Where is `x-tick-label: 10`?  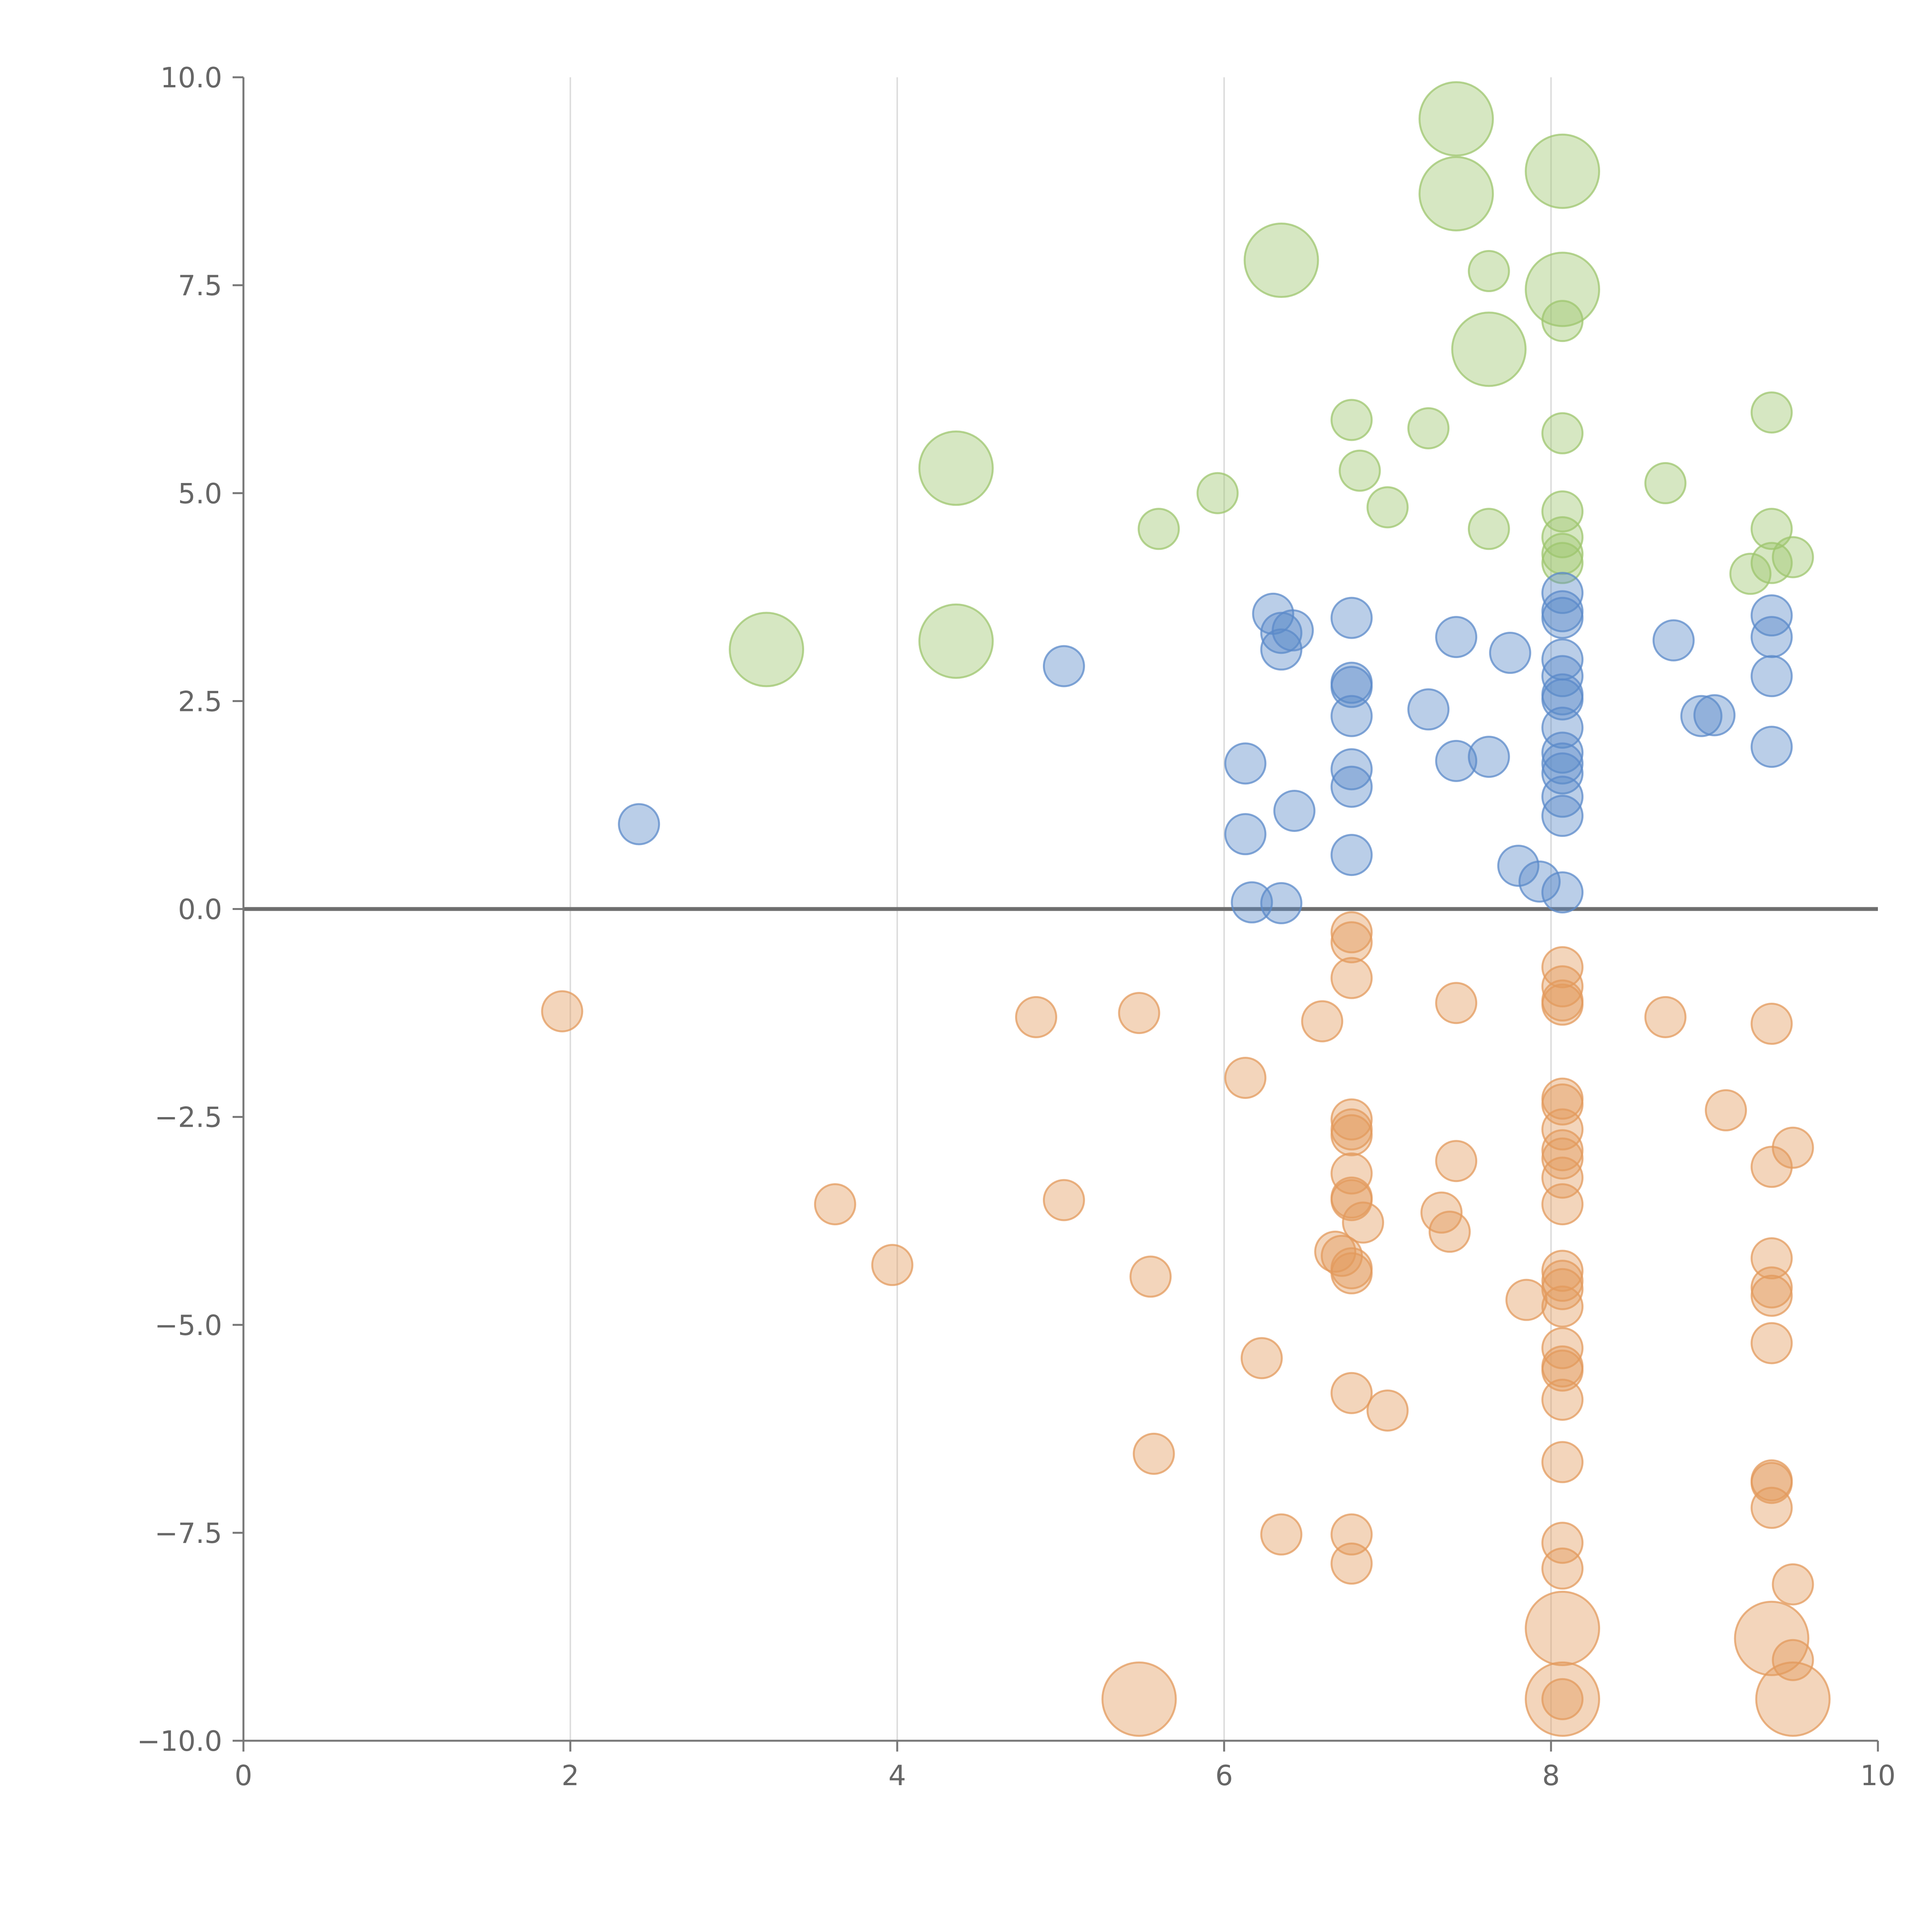 x-tick-label: 10 is located at coordinates (1878, 1775).